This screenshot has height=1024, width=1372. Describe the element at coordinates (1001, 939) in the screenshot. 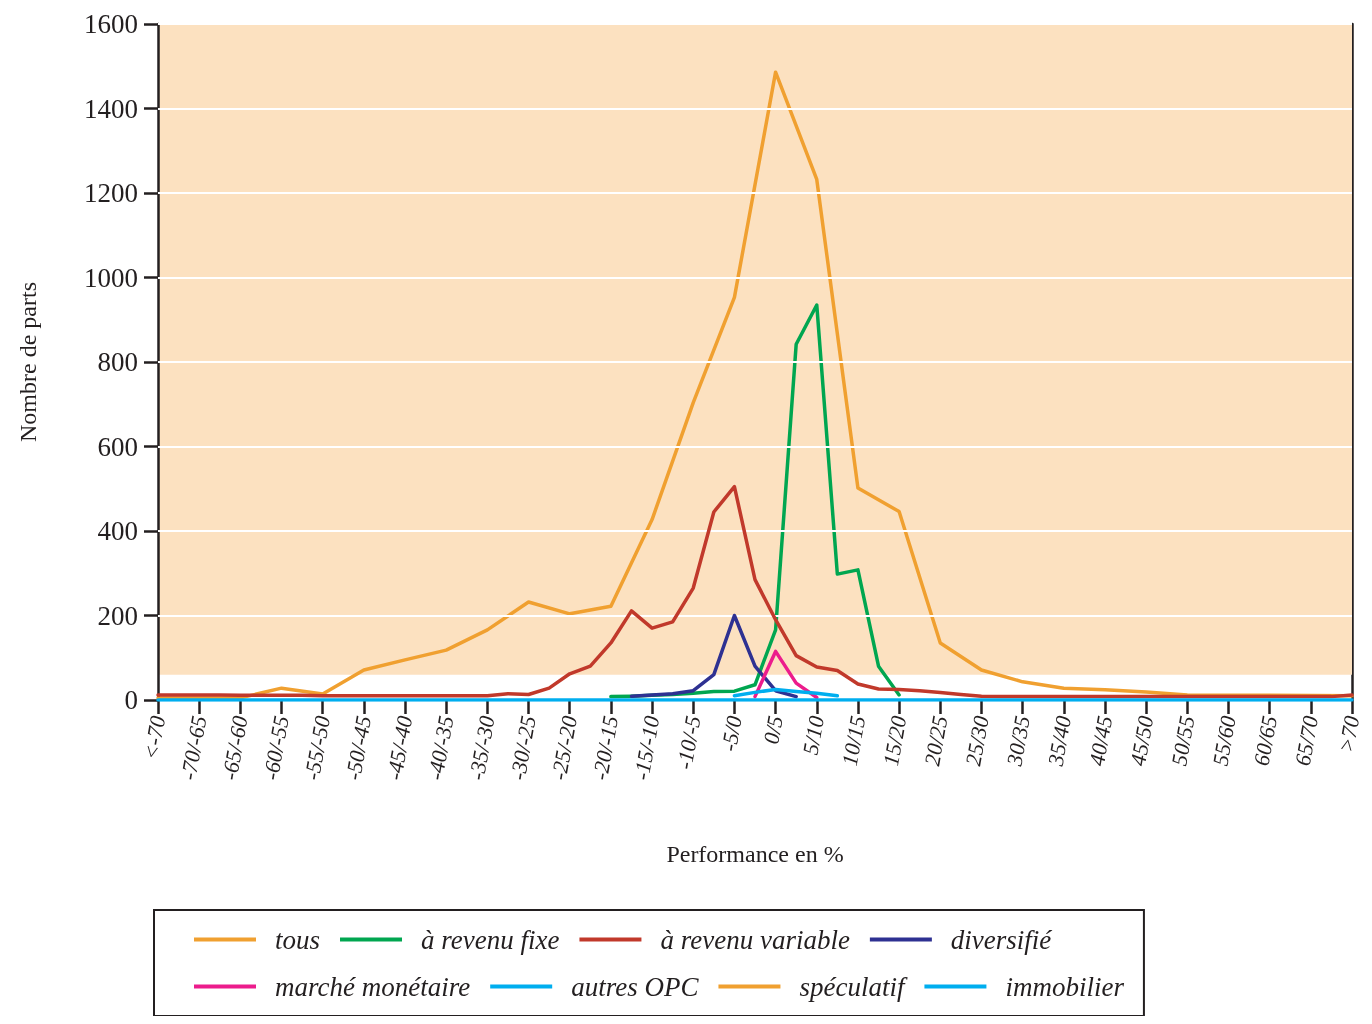

I see `legend-label: diversifié` at that location.